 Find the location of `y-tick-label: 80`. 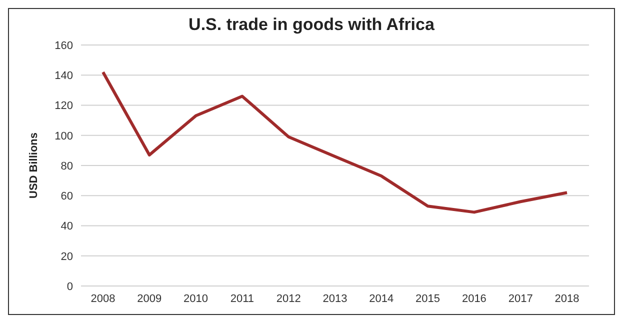

y-tick-label: 80 is located at coordinates (66, 166).